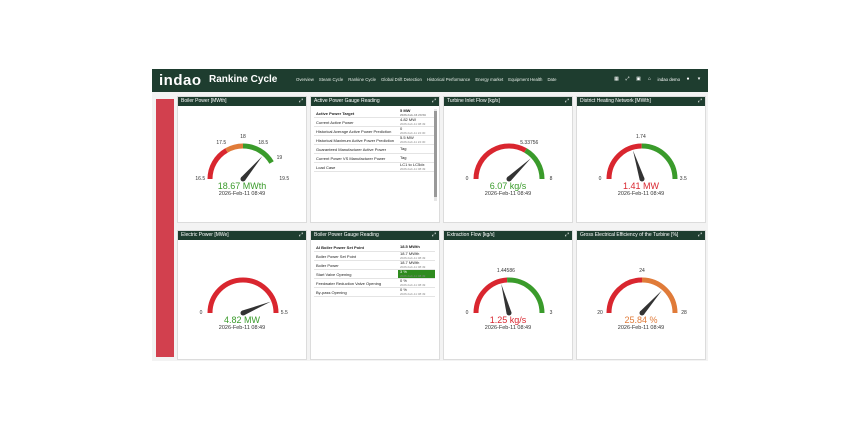 This screenshot has width=860, height=430. Describe the element at coordinates (448, 79) in the screenshot. I see `nav-item-historical-performance: Historical Performance` at that location.